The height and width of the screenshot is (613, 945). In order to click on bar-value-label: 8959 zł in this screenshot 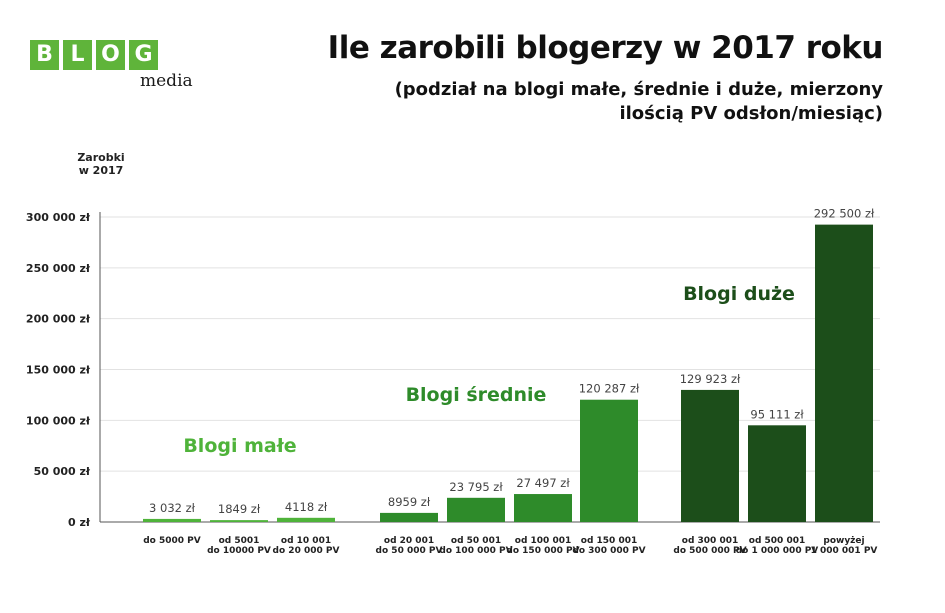, I will do `click(409, 502)`.